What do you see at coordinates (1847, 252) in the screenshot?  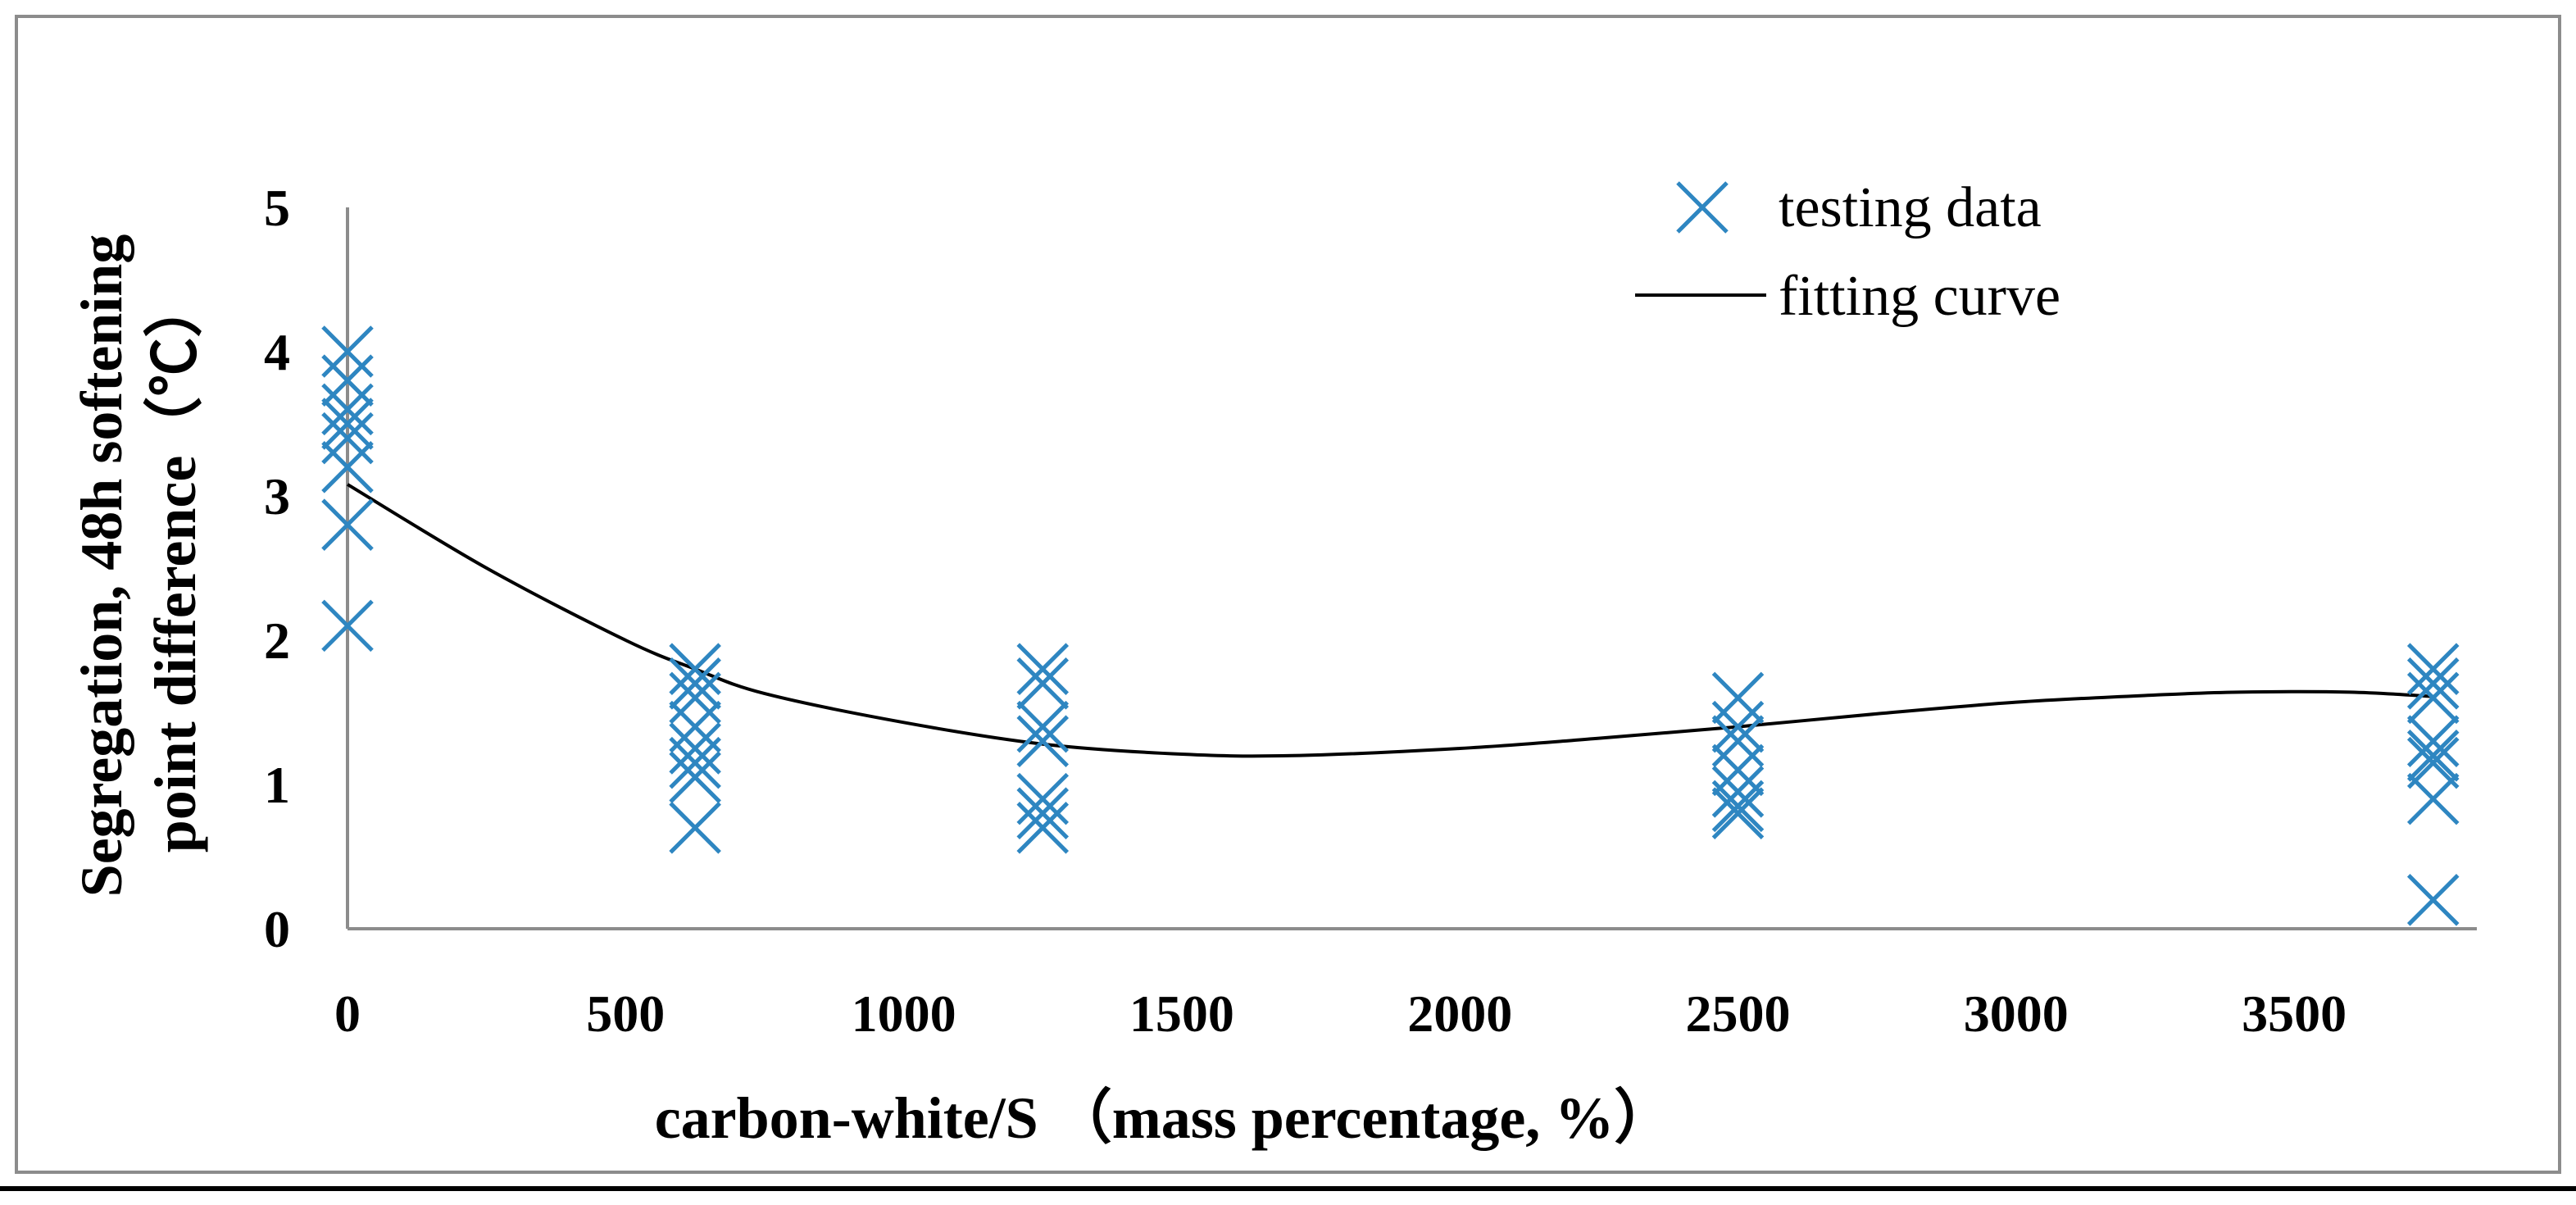 I see `legend: testing data fitting curve` at bounding box center [1847, 252].